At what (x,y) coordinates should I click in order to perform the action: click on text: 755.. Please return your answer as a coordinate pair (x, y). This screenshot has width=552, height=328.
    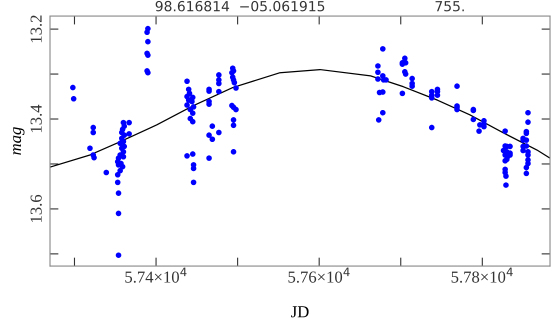
    Looking at the image, I should click on (450, 6).